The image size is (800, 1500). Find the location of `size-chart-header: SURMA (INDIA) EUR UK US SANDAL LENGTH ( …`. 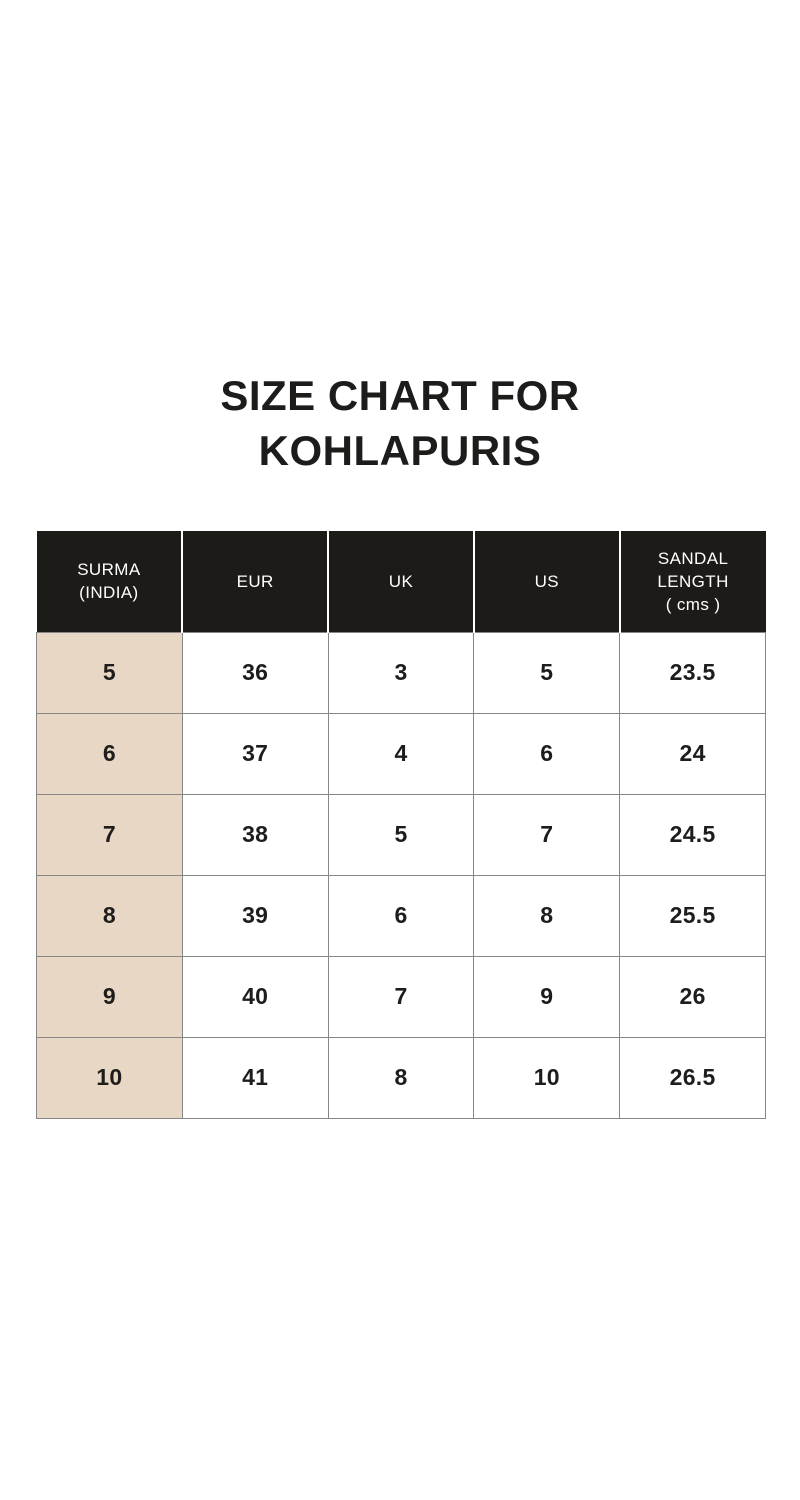

size-chart-header: SURMA (INDIA) EUR UK US SANDAL LENGTH ( … is located at coordinates (401, 581).